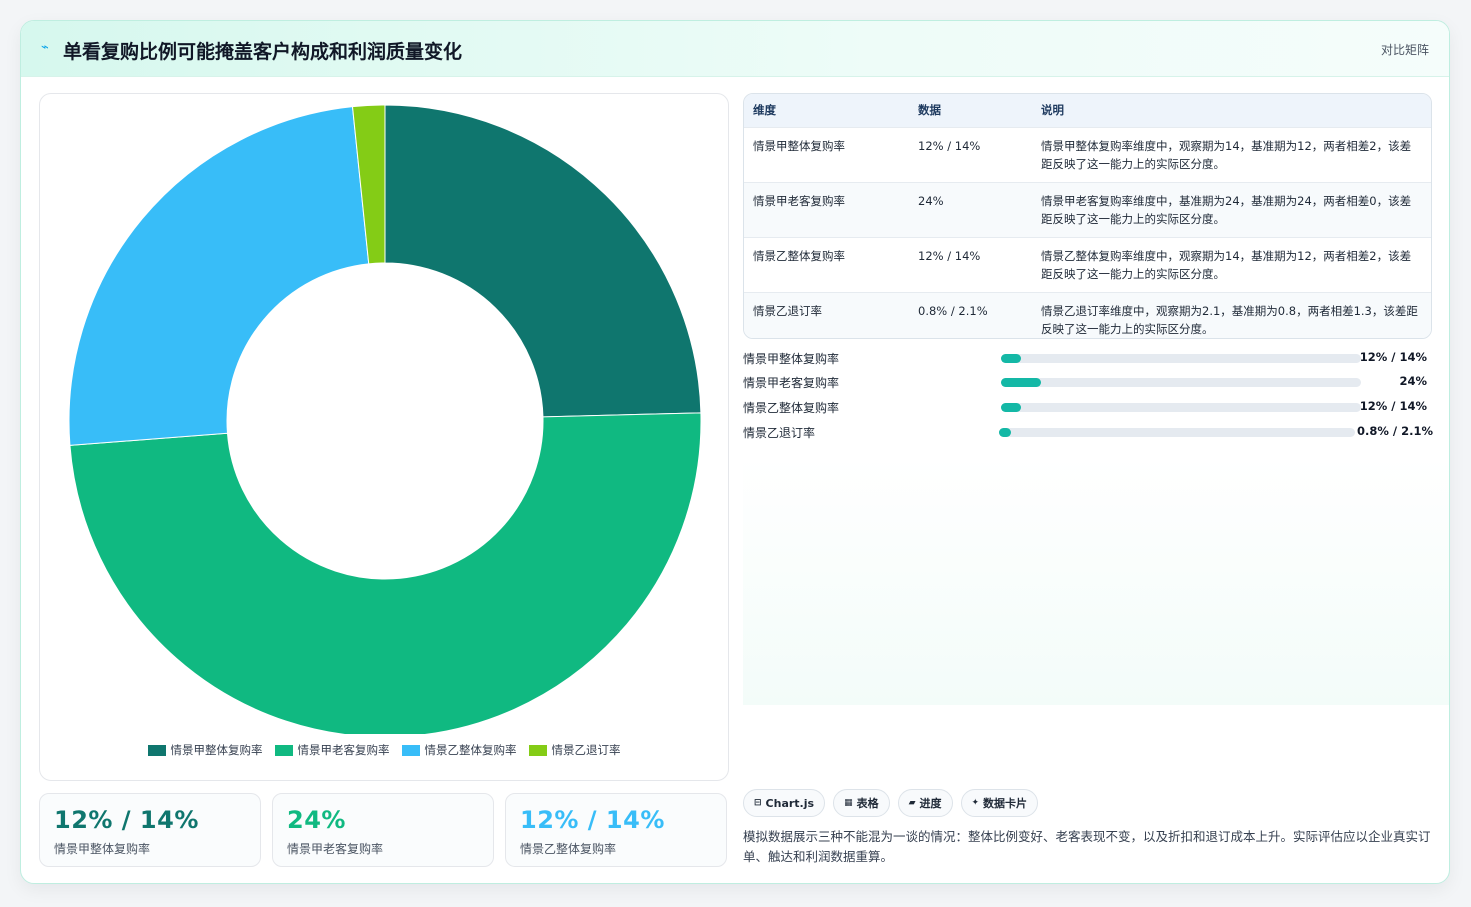 The image size is (1471, 907). I want to click on legend-item: 情景甲整体复购率, so click(205, 750).